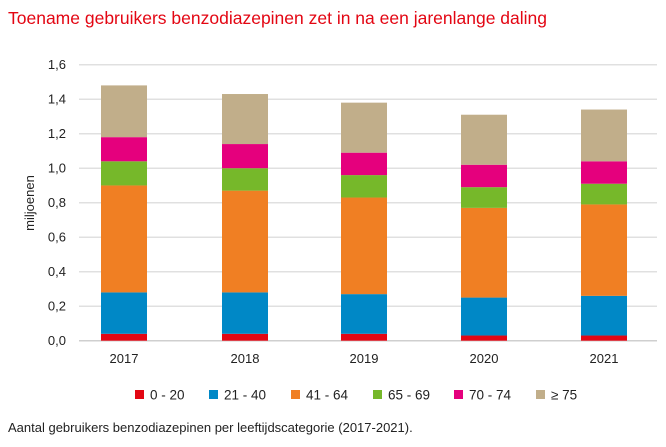  What do you see at coordinates (564, 395) in the screenshot?
I see `legend-label: ≥ 75` at bounding box center [564, 395].